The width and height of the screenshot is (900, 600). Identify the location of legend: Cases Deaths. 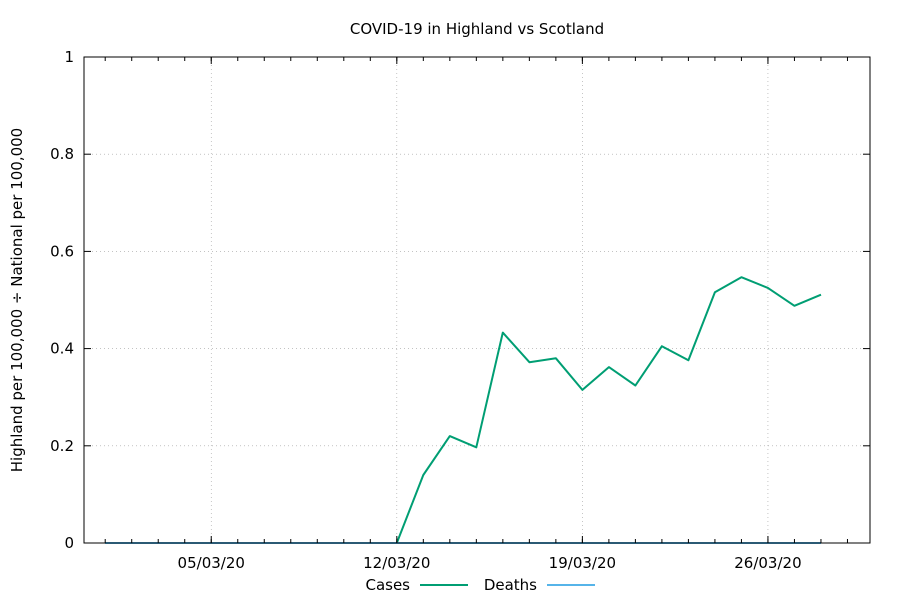
(480, 585).